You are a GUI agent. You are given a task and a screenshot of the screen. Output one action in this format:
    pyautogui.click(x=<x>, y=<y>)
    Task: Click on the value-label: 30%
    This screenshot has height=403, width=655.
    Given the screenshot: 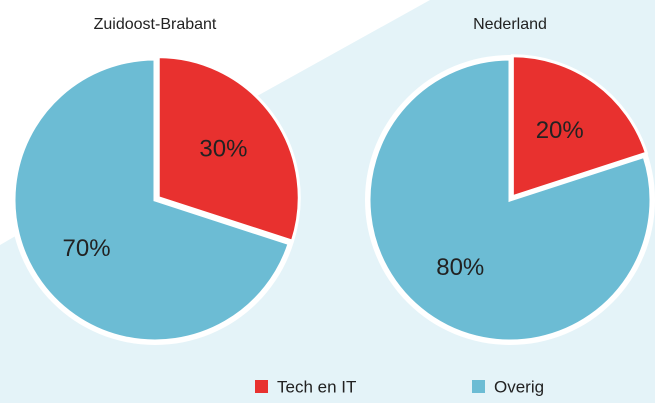 What is the action you would take?
    pyautogui.click(x=223, y=149)
    